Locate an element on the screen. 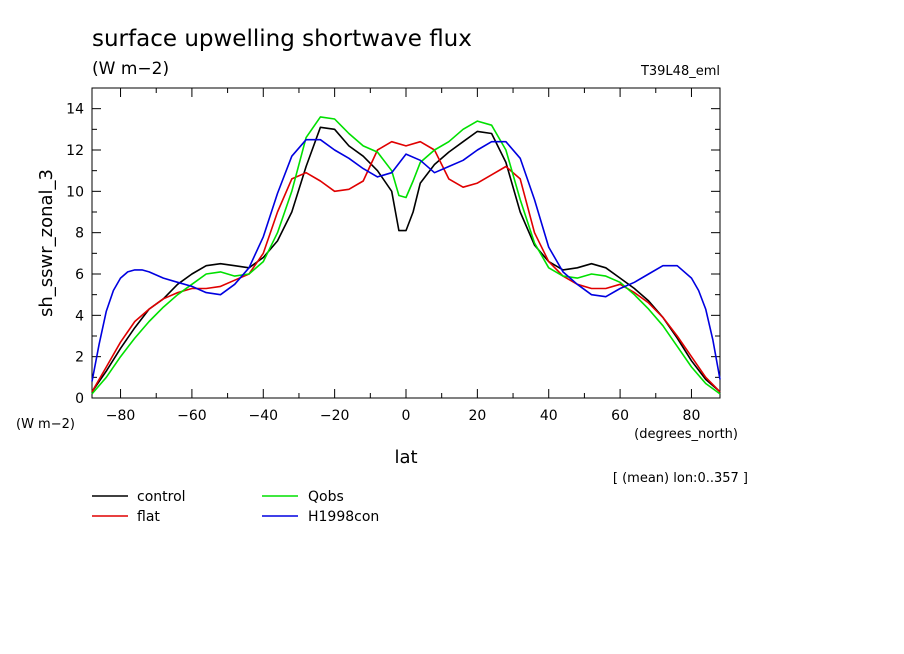 The height and width of the screenshot is (654, 904). y-tick-label: 4 is located at coordinates (79, 316).